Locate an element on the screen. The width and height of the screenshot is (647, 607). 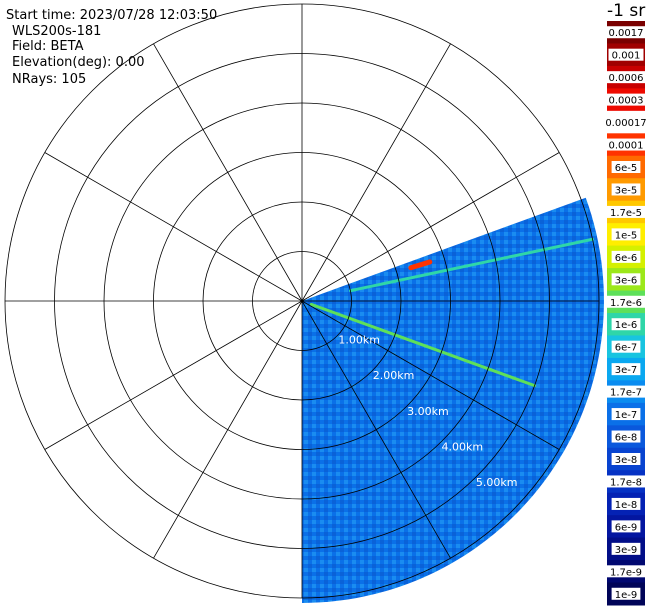
colorbar-label-22: 6e-9 is located at coordinates (626, 527).